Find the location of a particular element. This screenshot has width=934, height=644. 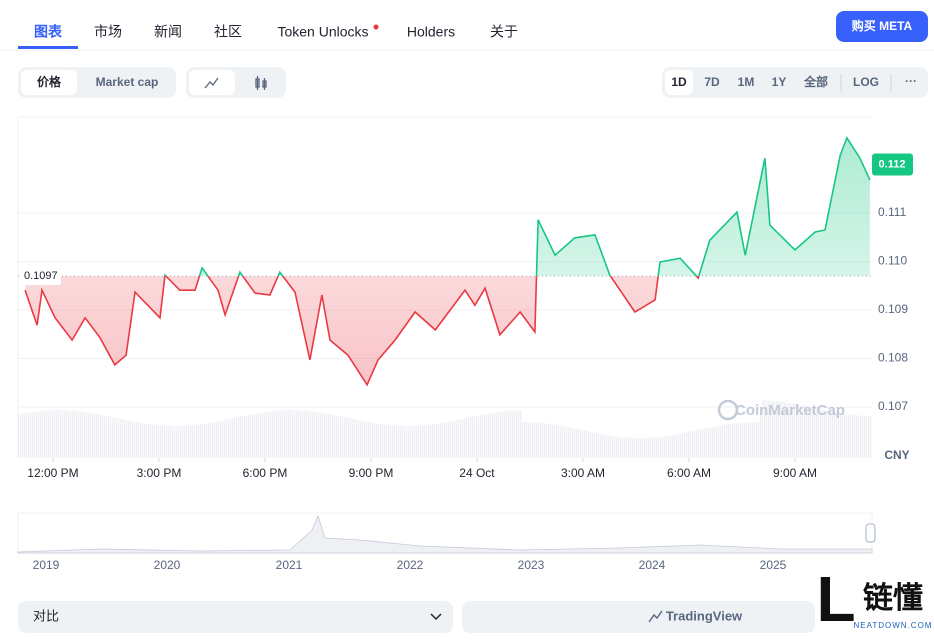

tradingview-button is located at coordinates (638, 617).